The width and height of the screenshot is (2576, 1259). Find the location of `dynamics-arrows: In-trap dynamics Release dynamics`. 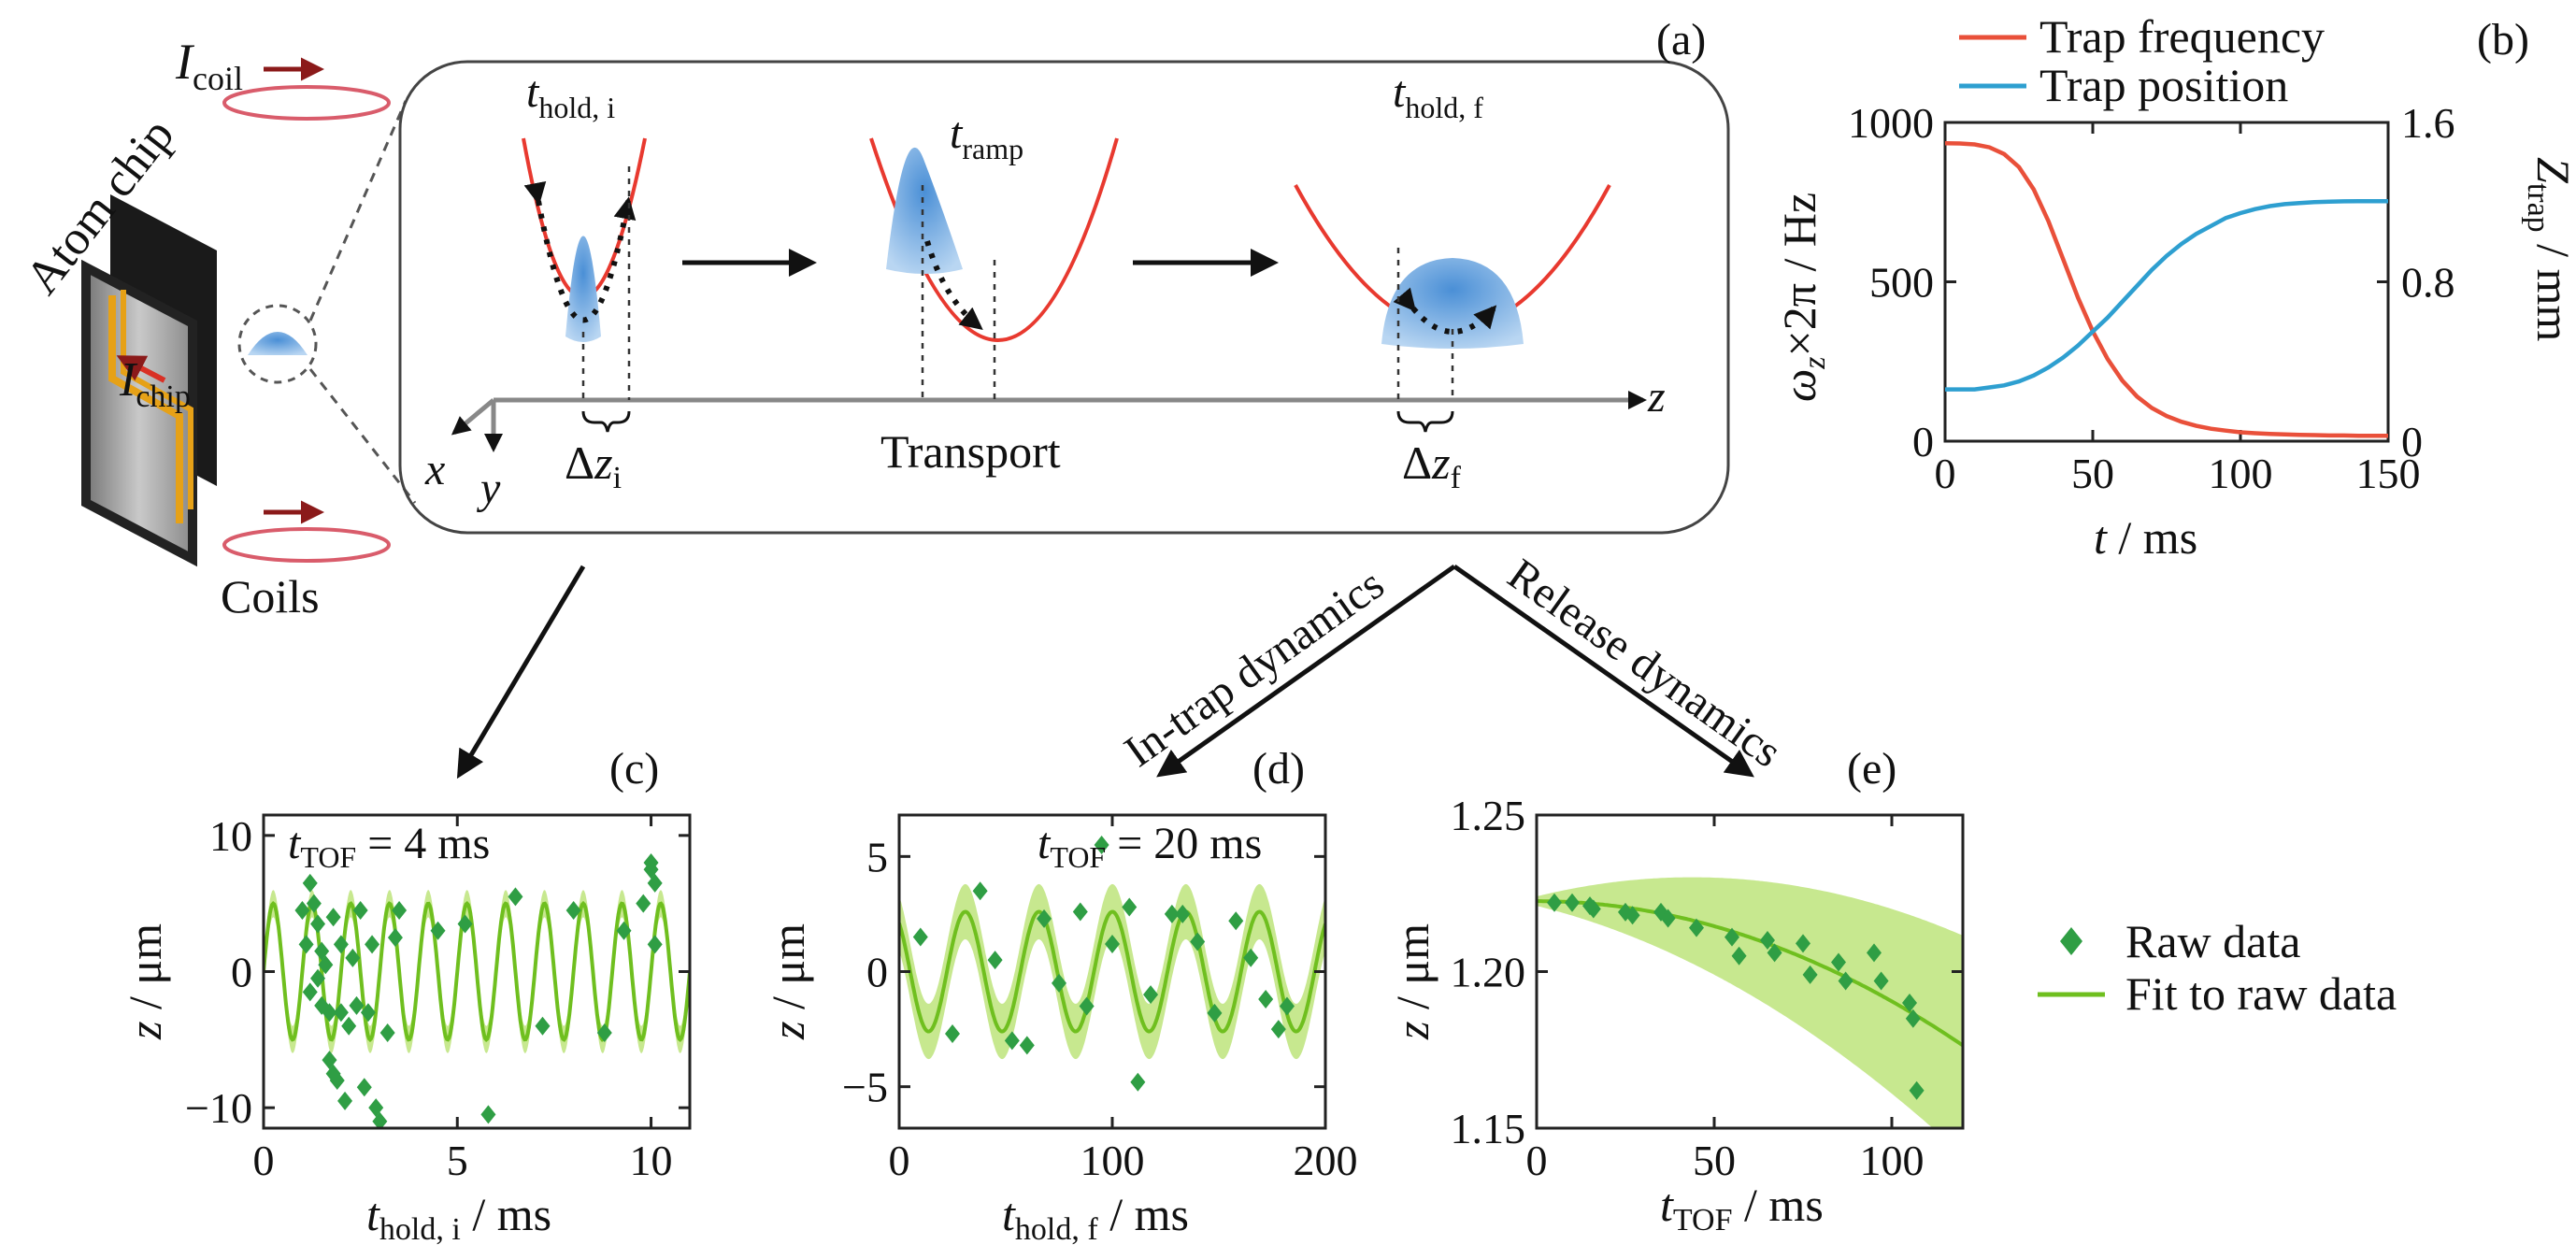

dynamics-arrows: In-trap dynamics Release dynamics is located at coordinates (1123, 665).